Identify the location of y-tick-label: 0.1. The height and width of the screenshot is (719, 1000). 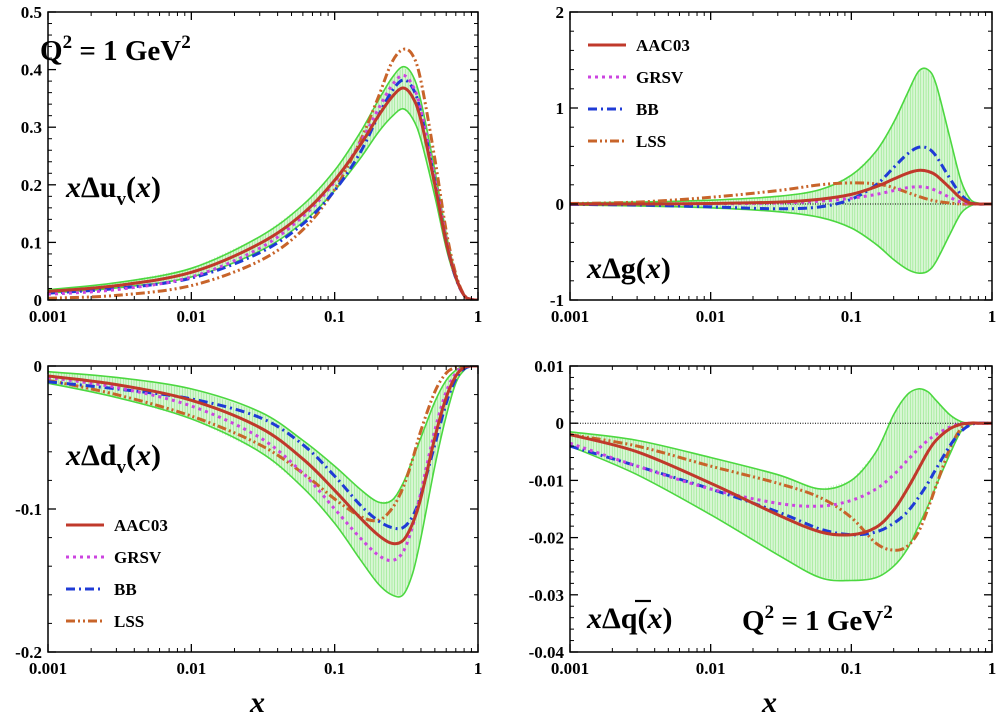
(31, 242).